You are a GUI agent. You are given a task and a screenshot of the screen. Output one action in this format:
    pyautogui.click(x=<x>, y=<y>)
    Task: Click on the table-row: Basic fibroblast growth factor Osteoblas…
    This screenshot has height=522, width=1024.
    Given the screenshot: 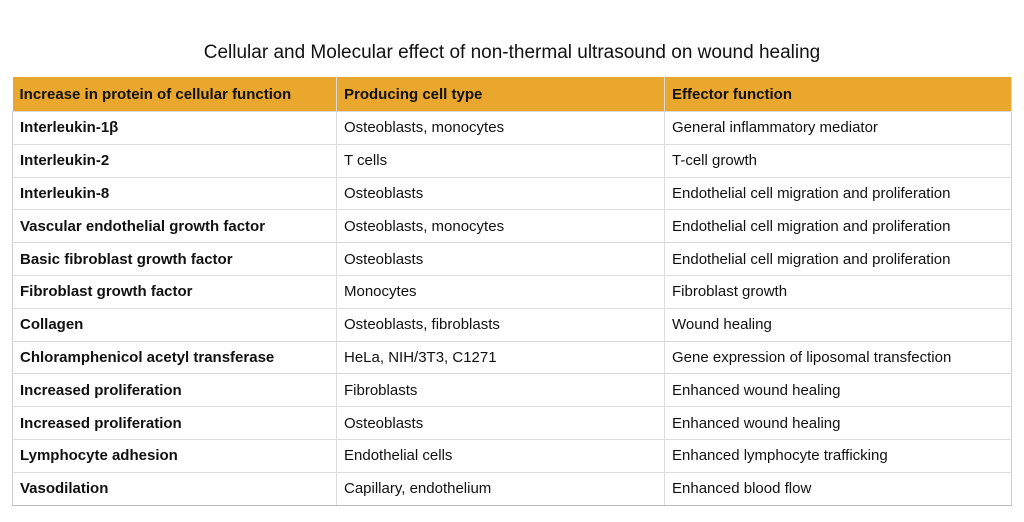 What is the action you would take?
    pyautogui.click(x=512, y=259)
    